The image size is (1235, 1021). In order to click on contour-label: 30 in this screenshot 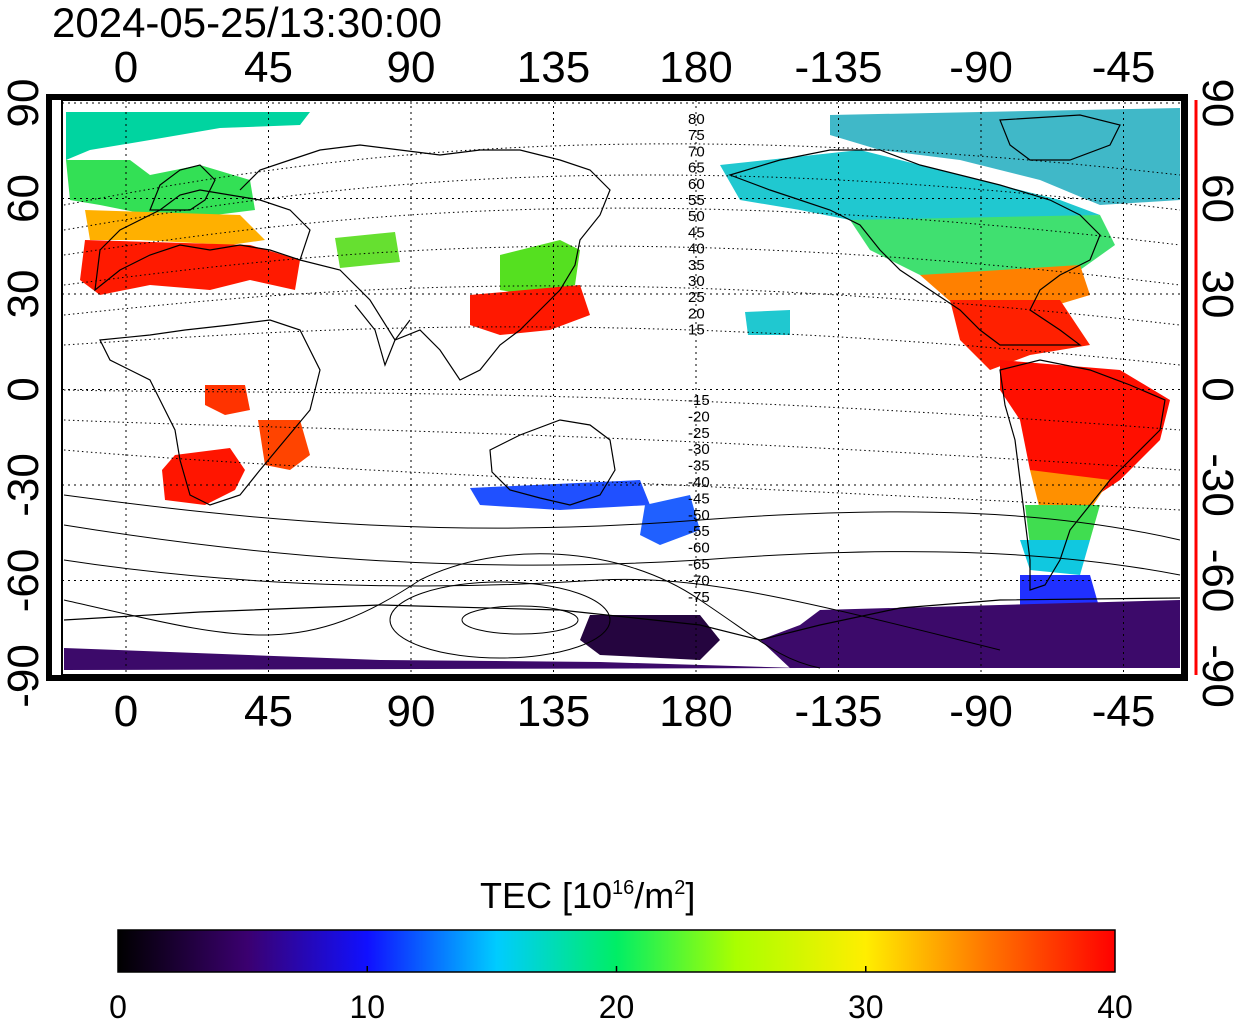, I will do `click(696, 281)`.